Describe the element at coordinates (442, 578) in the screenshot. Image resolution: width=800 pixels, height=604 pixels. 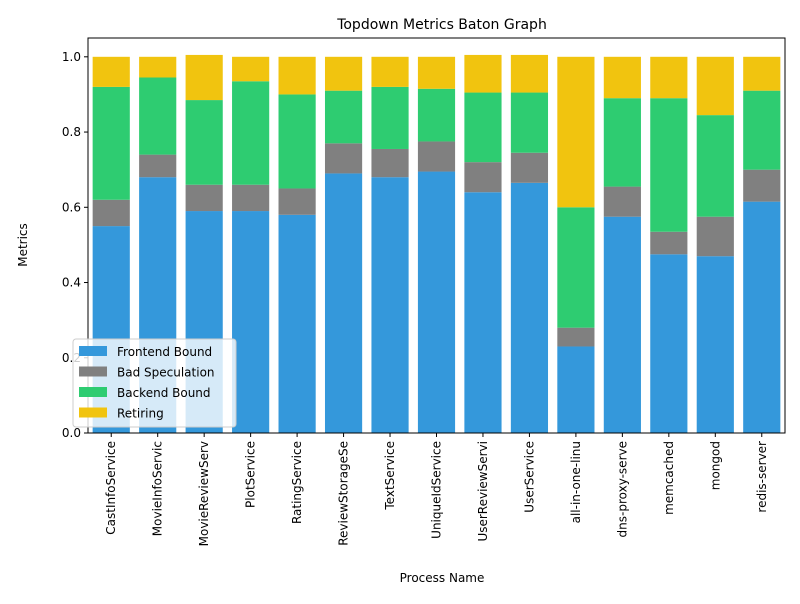
I see `x-axis-label: Process Name` at that location.